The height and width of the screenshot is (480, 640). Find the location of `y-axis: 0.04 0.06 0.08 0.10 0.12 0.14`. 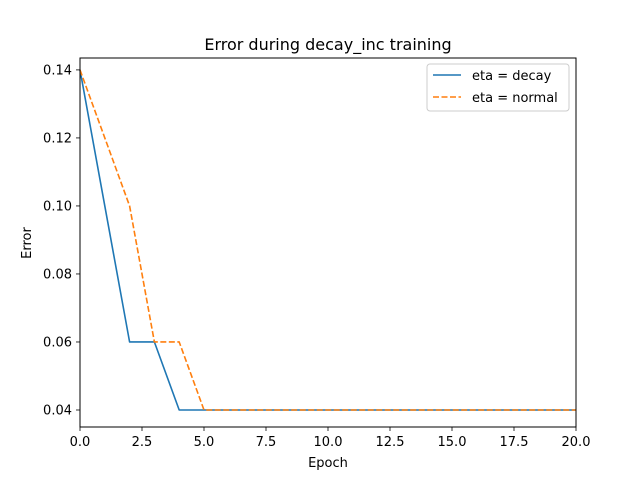

y-axis: 0.04 0.06 0.08 0.10 0.12 0.14 is located at coordinates (61, 240).